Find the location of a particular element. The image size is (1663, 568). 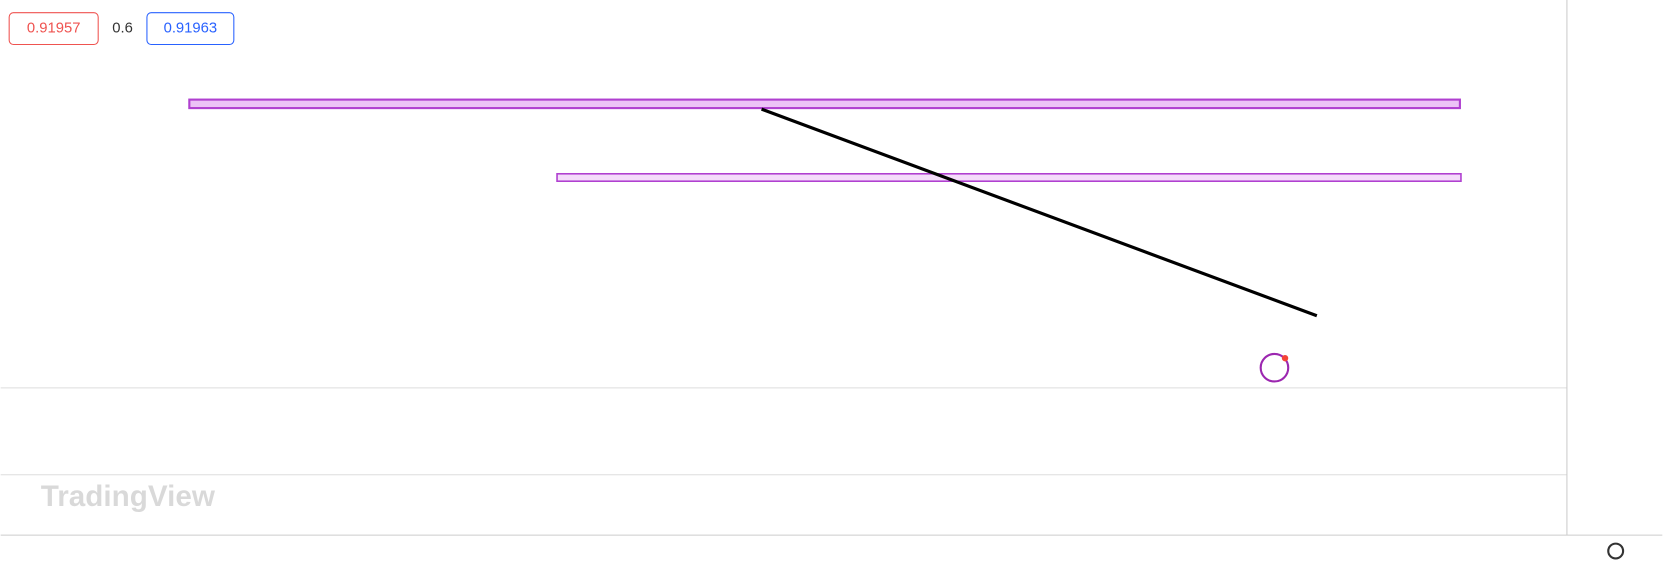

bid: 0.91957 is located at coordinates (54, 29).